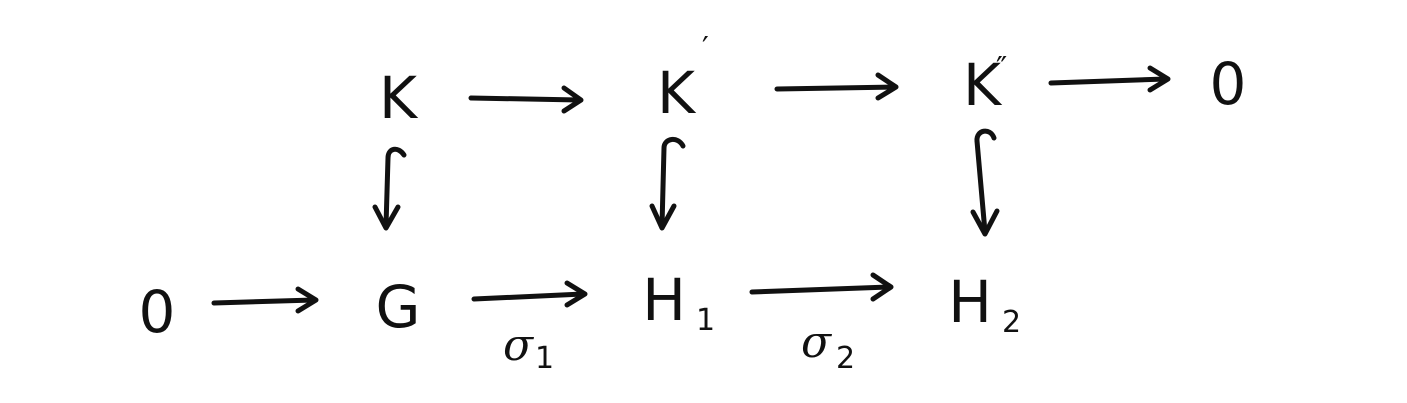  I want to click on label-sigma1-sub: 1, so click(544, 358).